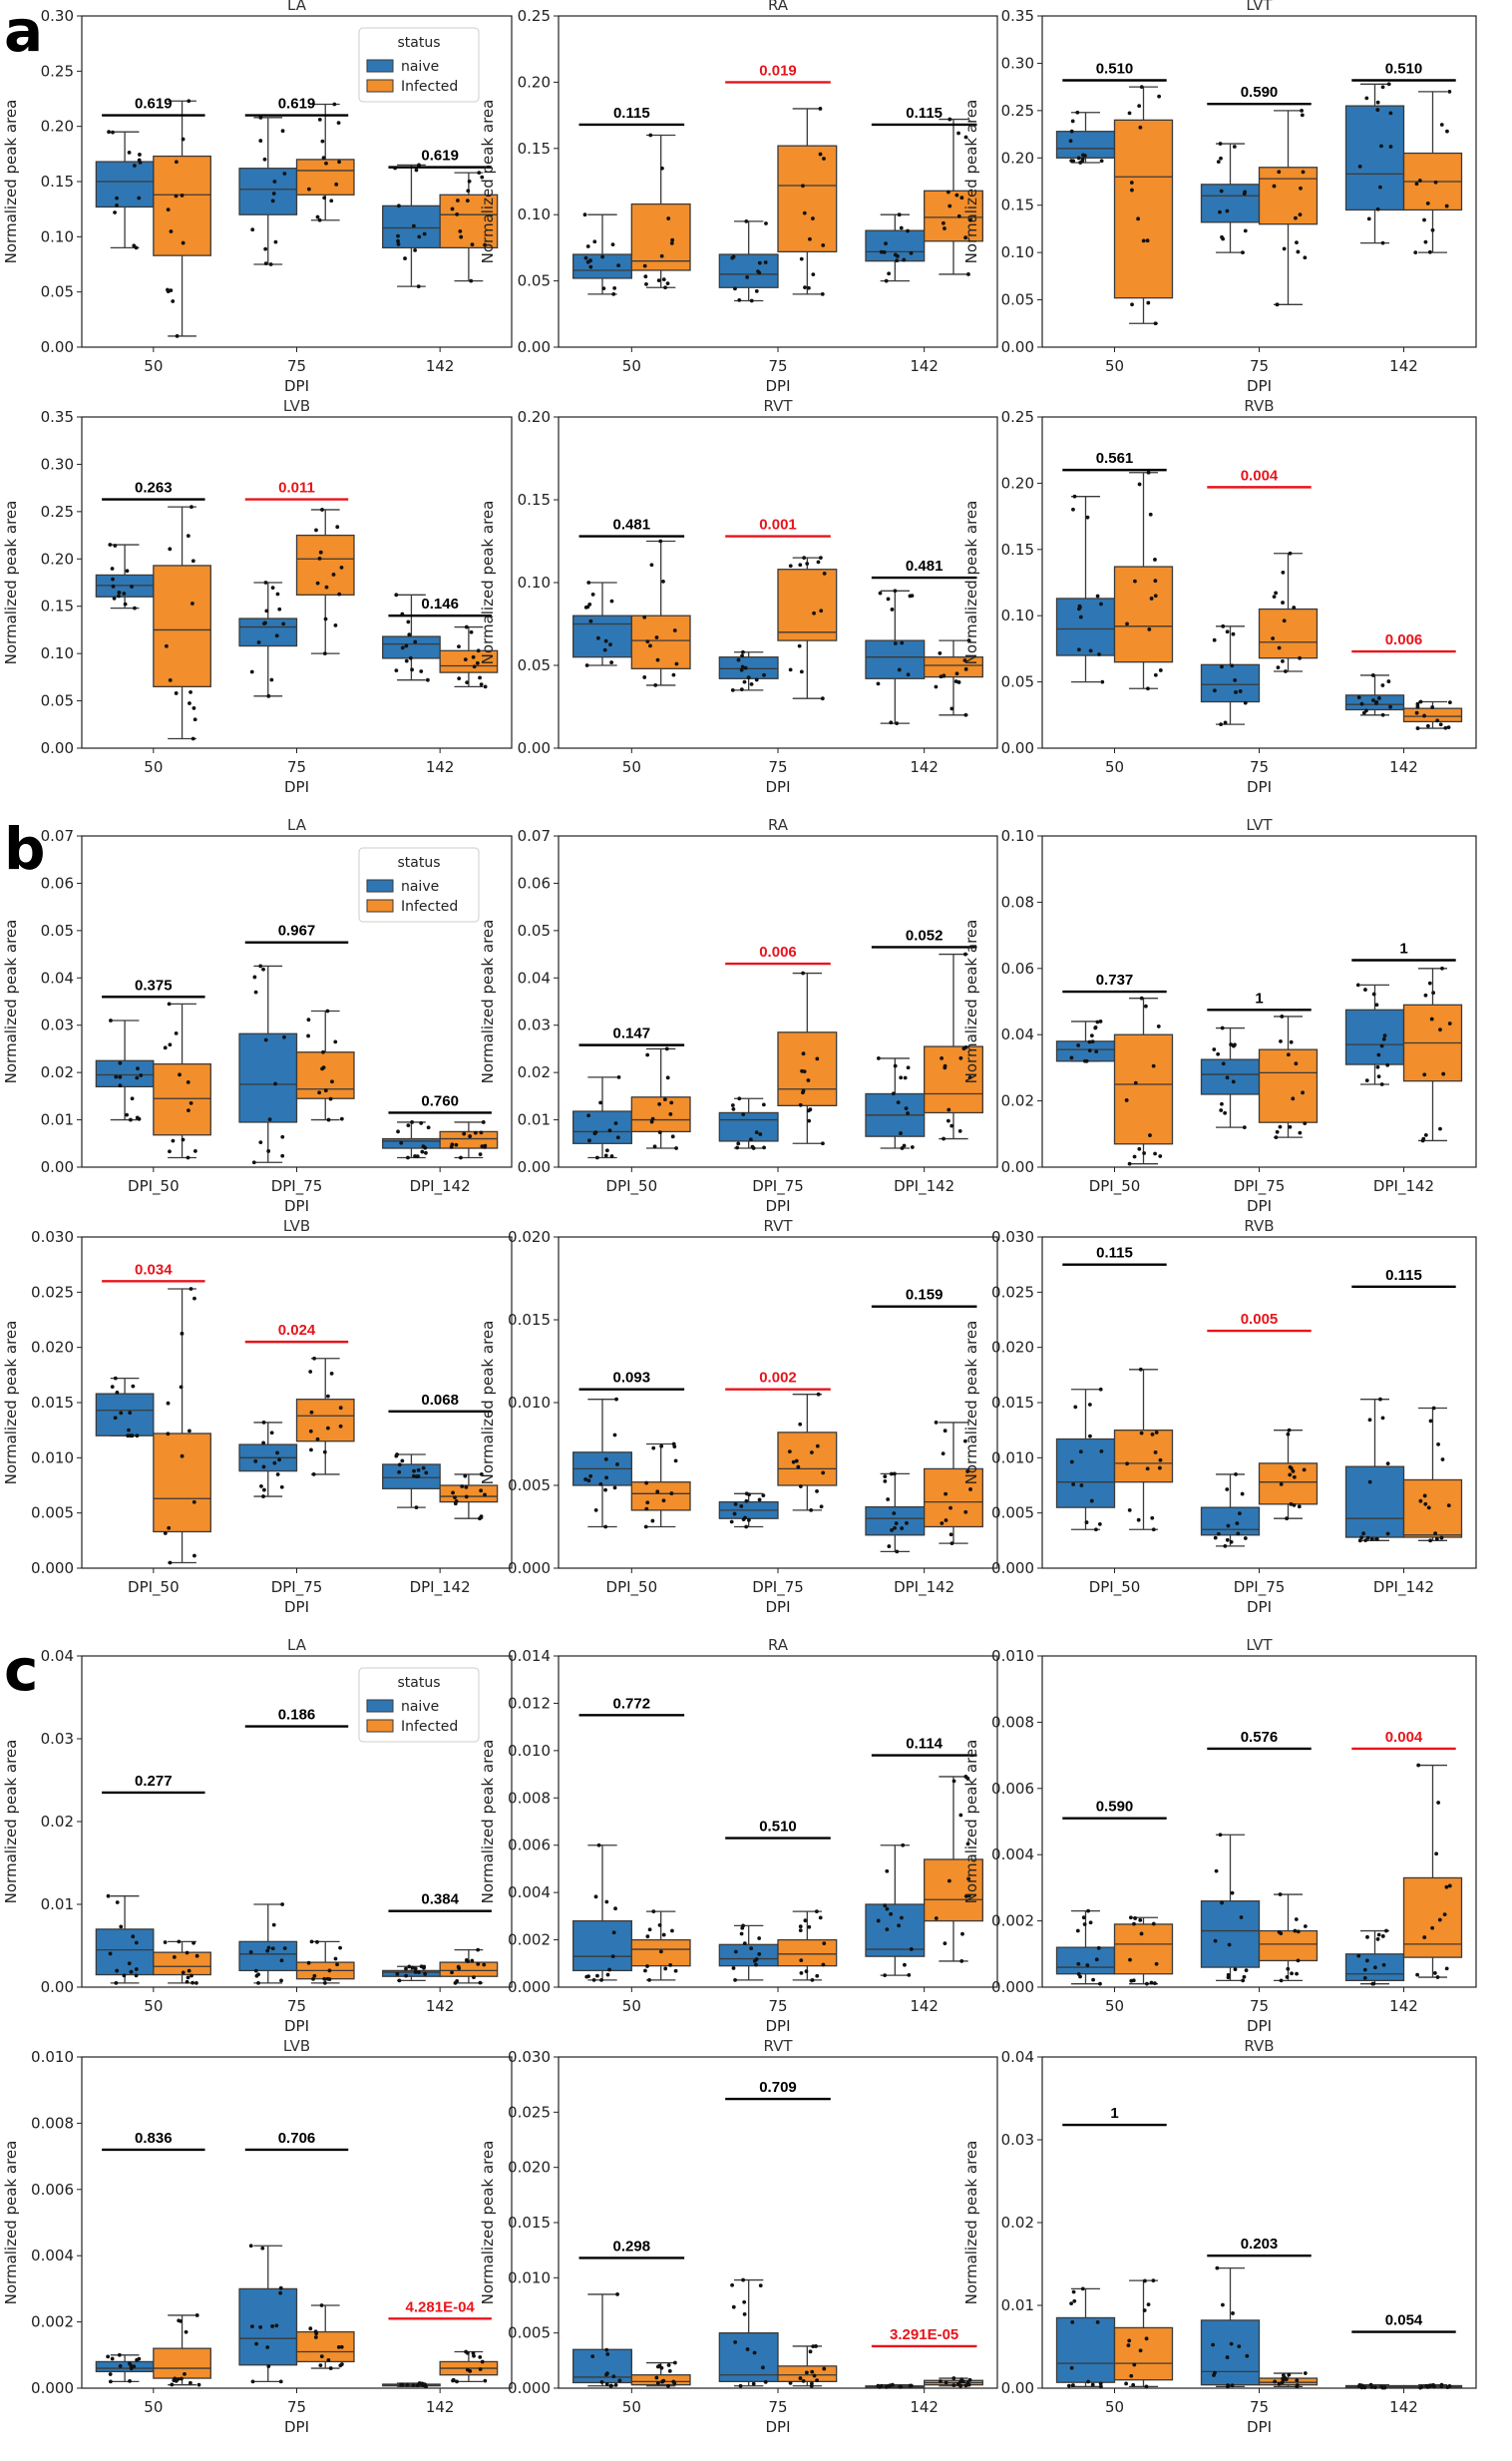 The image size is (1512, 2461). Describe the element at coordinates (1012, 1987) in the screenshot. I see `y-tick-label: 0.000` at that location.